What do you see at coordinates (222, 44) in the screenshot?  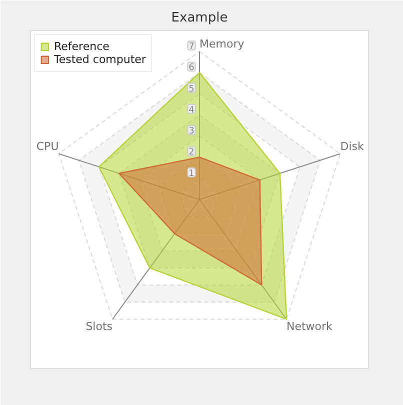 I see `spoke-label: Memory` at bounding box center [222, 44].